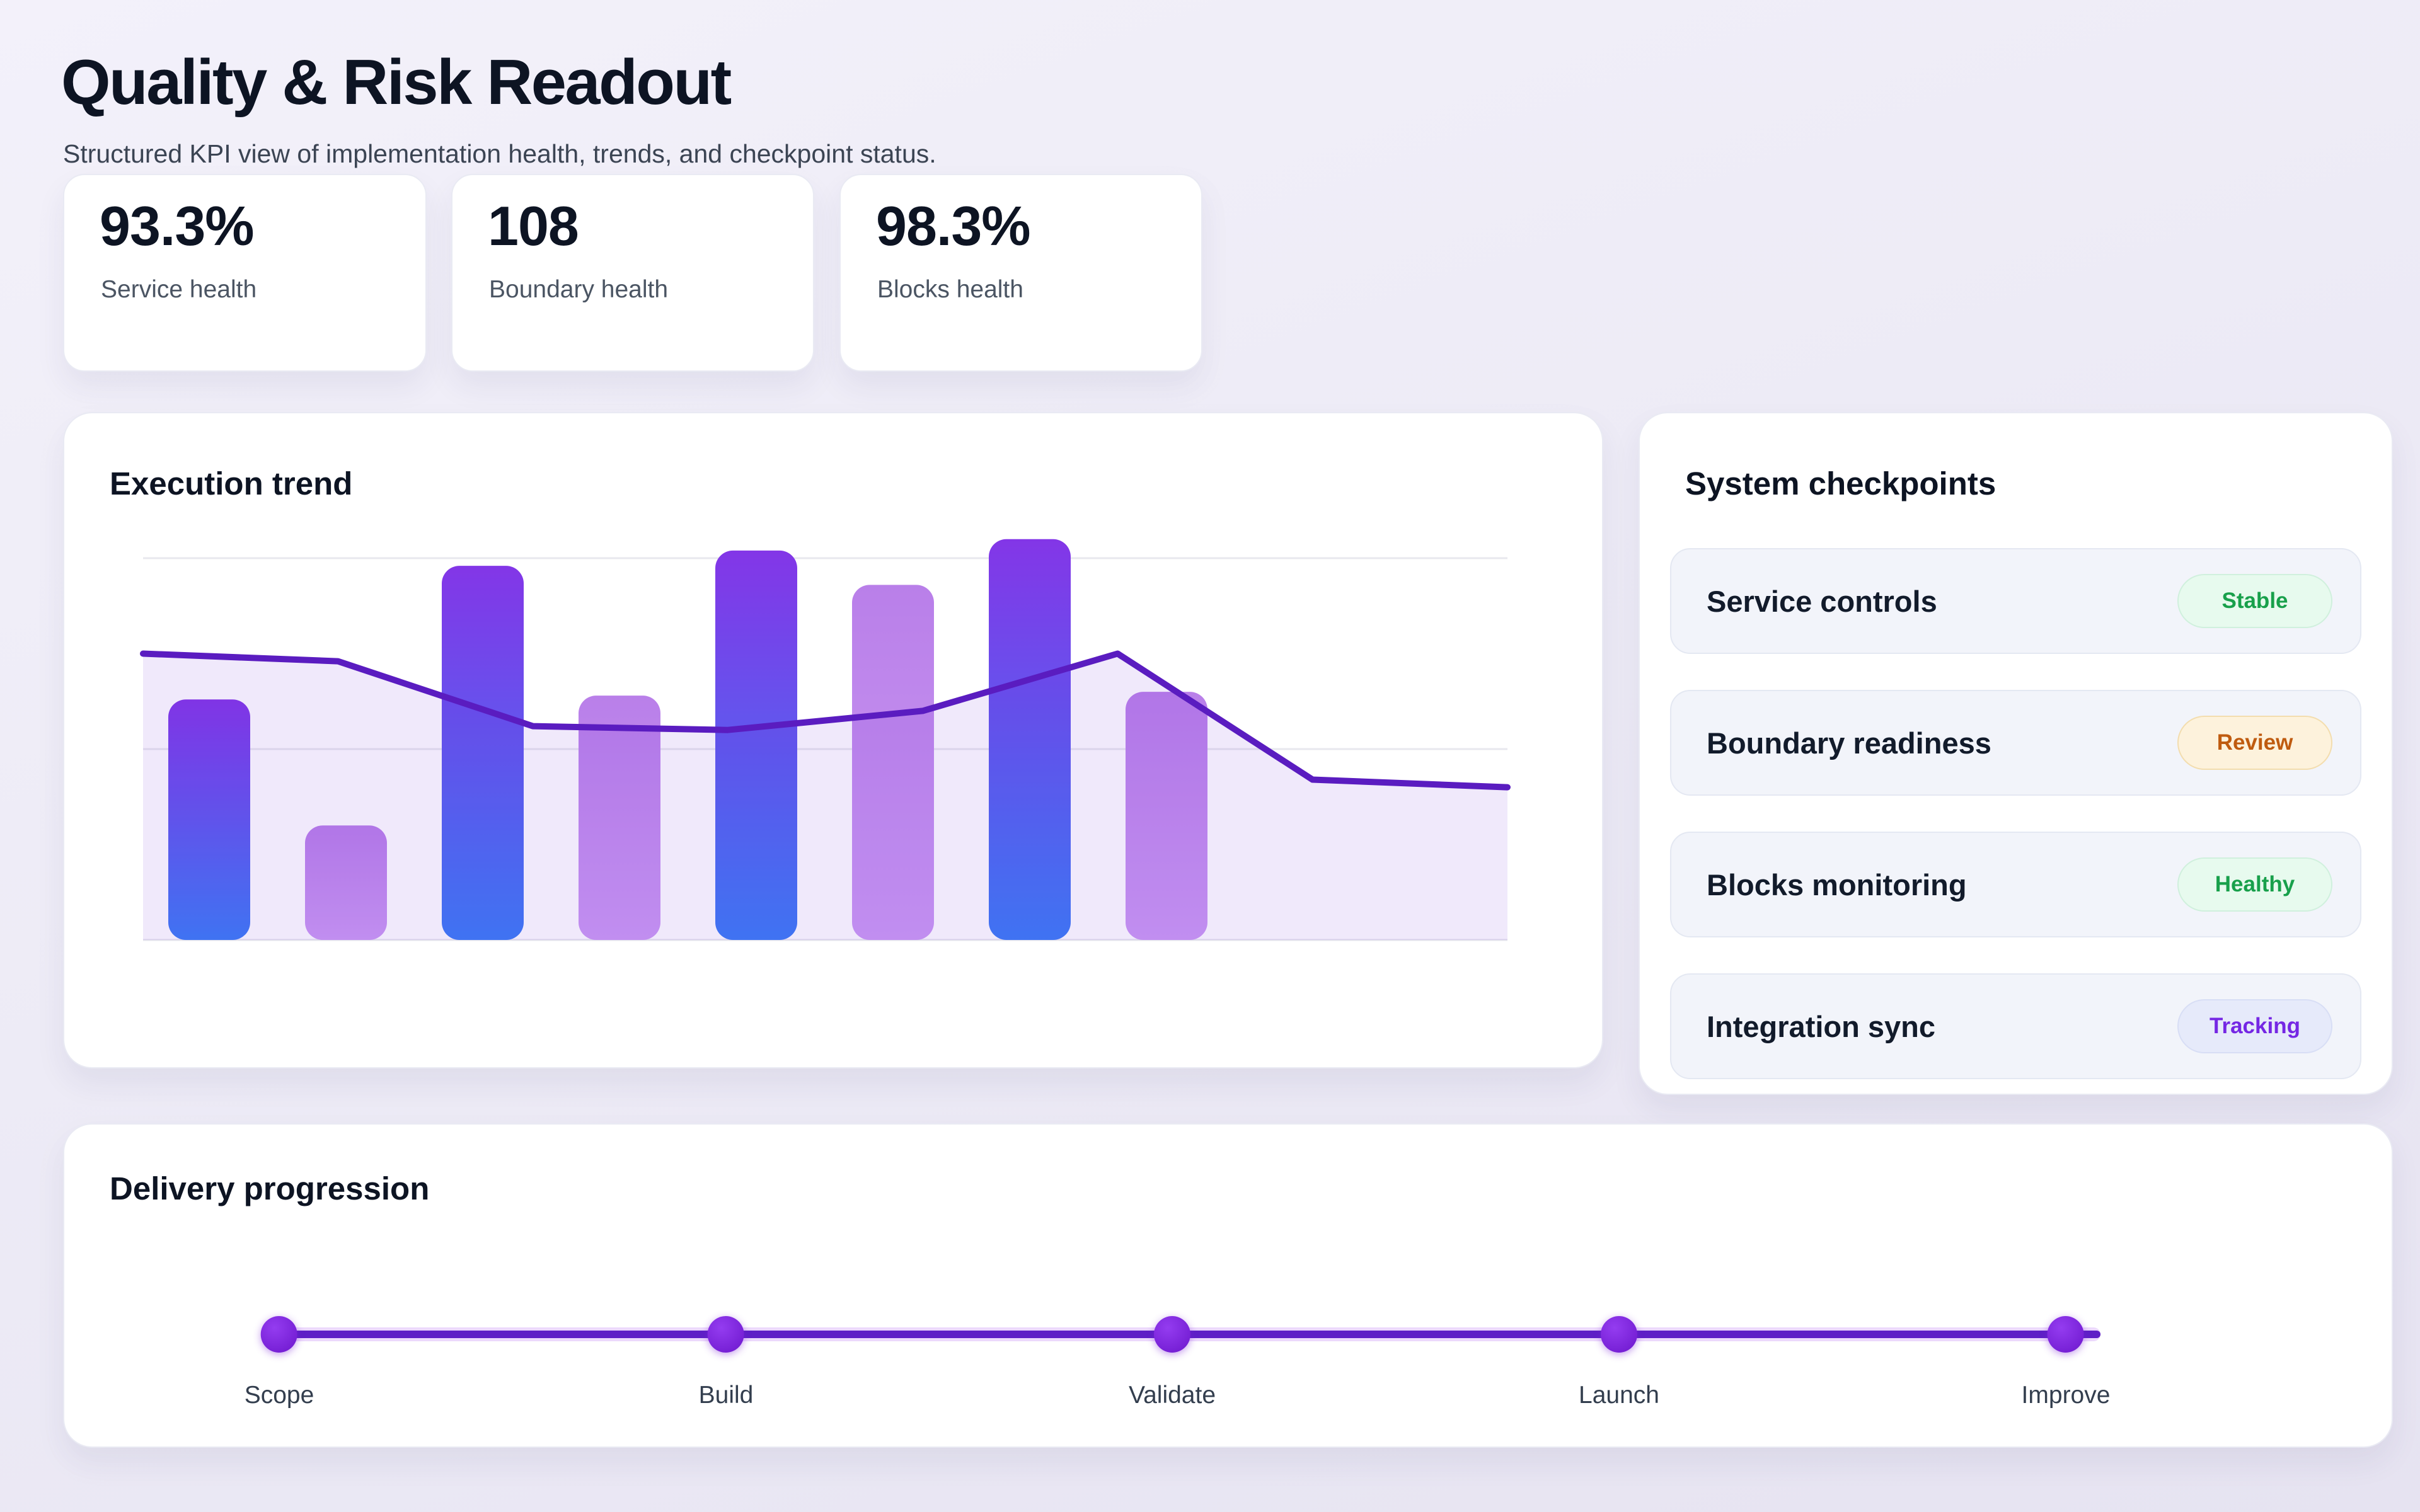  I want to click on timeline-step-label: Validate, so click(1172, 1395).